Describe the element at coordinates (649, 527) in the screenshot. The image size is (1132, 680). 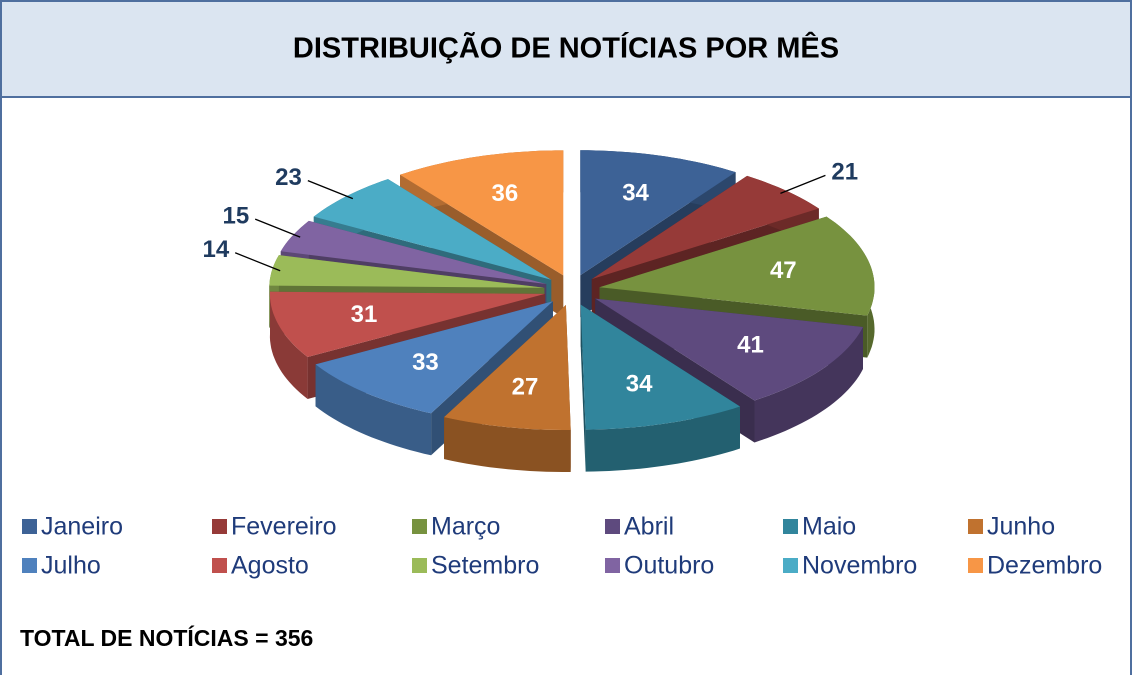
I see `legend-label: Abril` at that location.